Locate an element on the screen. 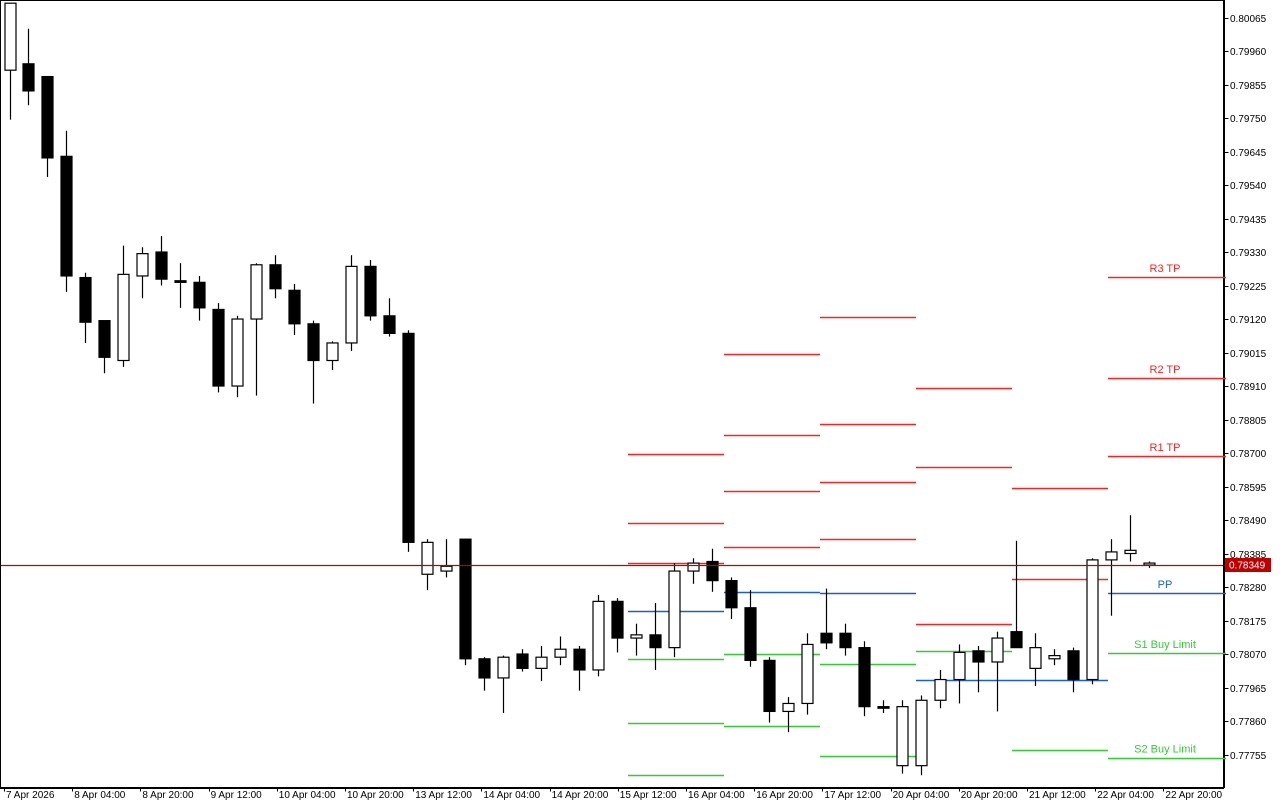 The image size is (1280, 800). time-tick-label: 22 Apr 20:00 is located at coordinates (1193, 795).